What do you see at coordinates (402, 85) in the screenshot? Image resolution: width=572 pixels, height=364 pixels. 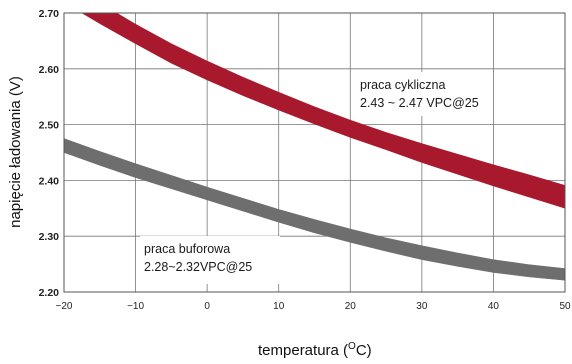 I see `annotation-cyclic-line1: praca cykliczna` at bounding box center [402, 85].